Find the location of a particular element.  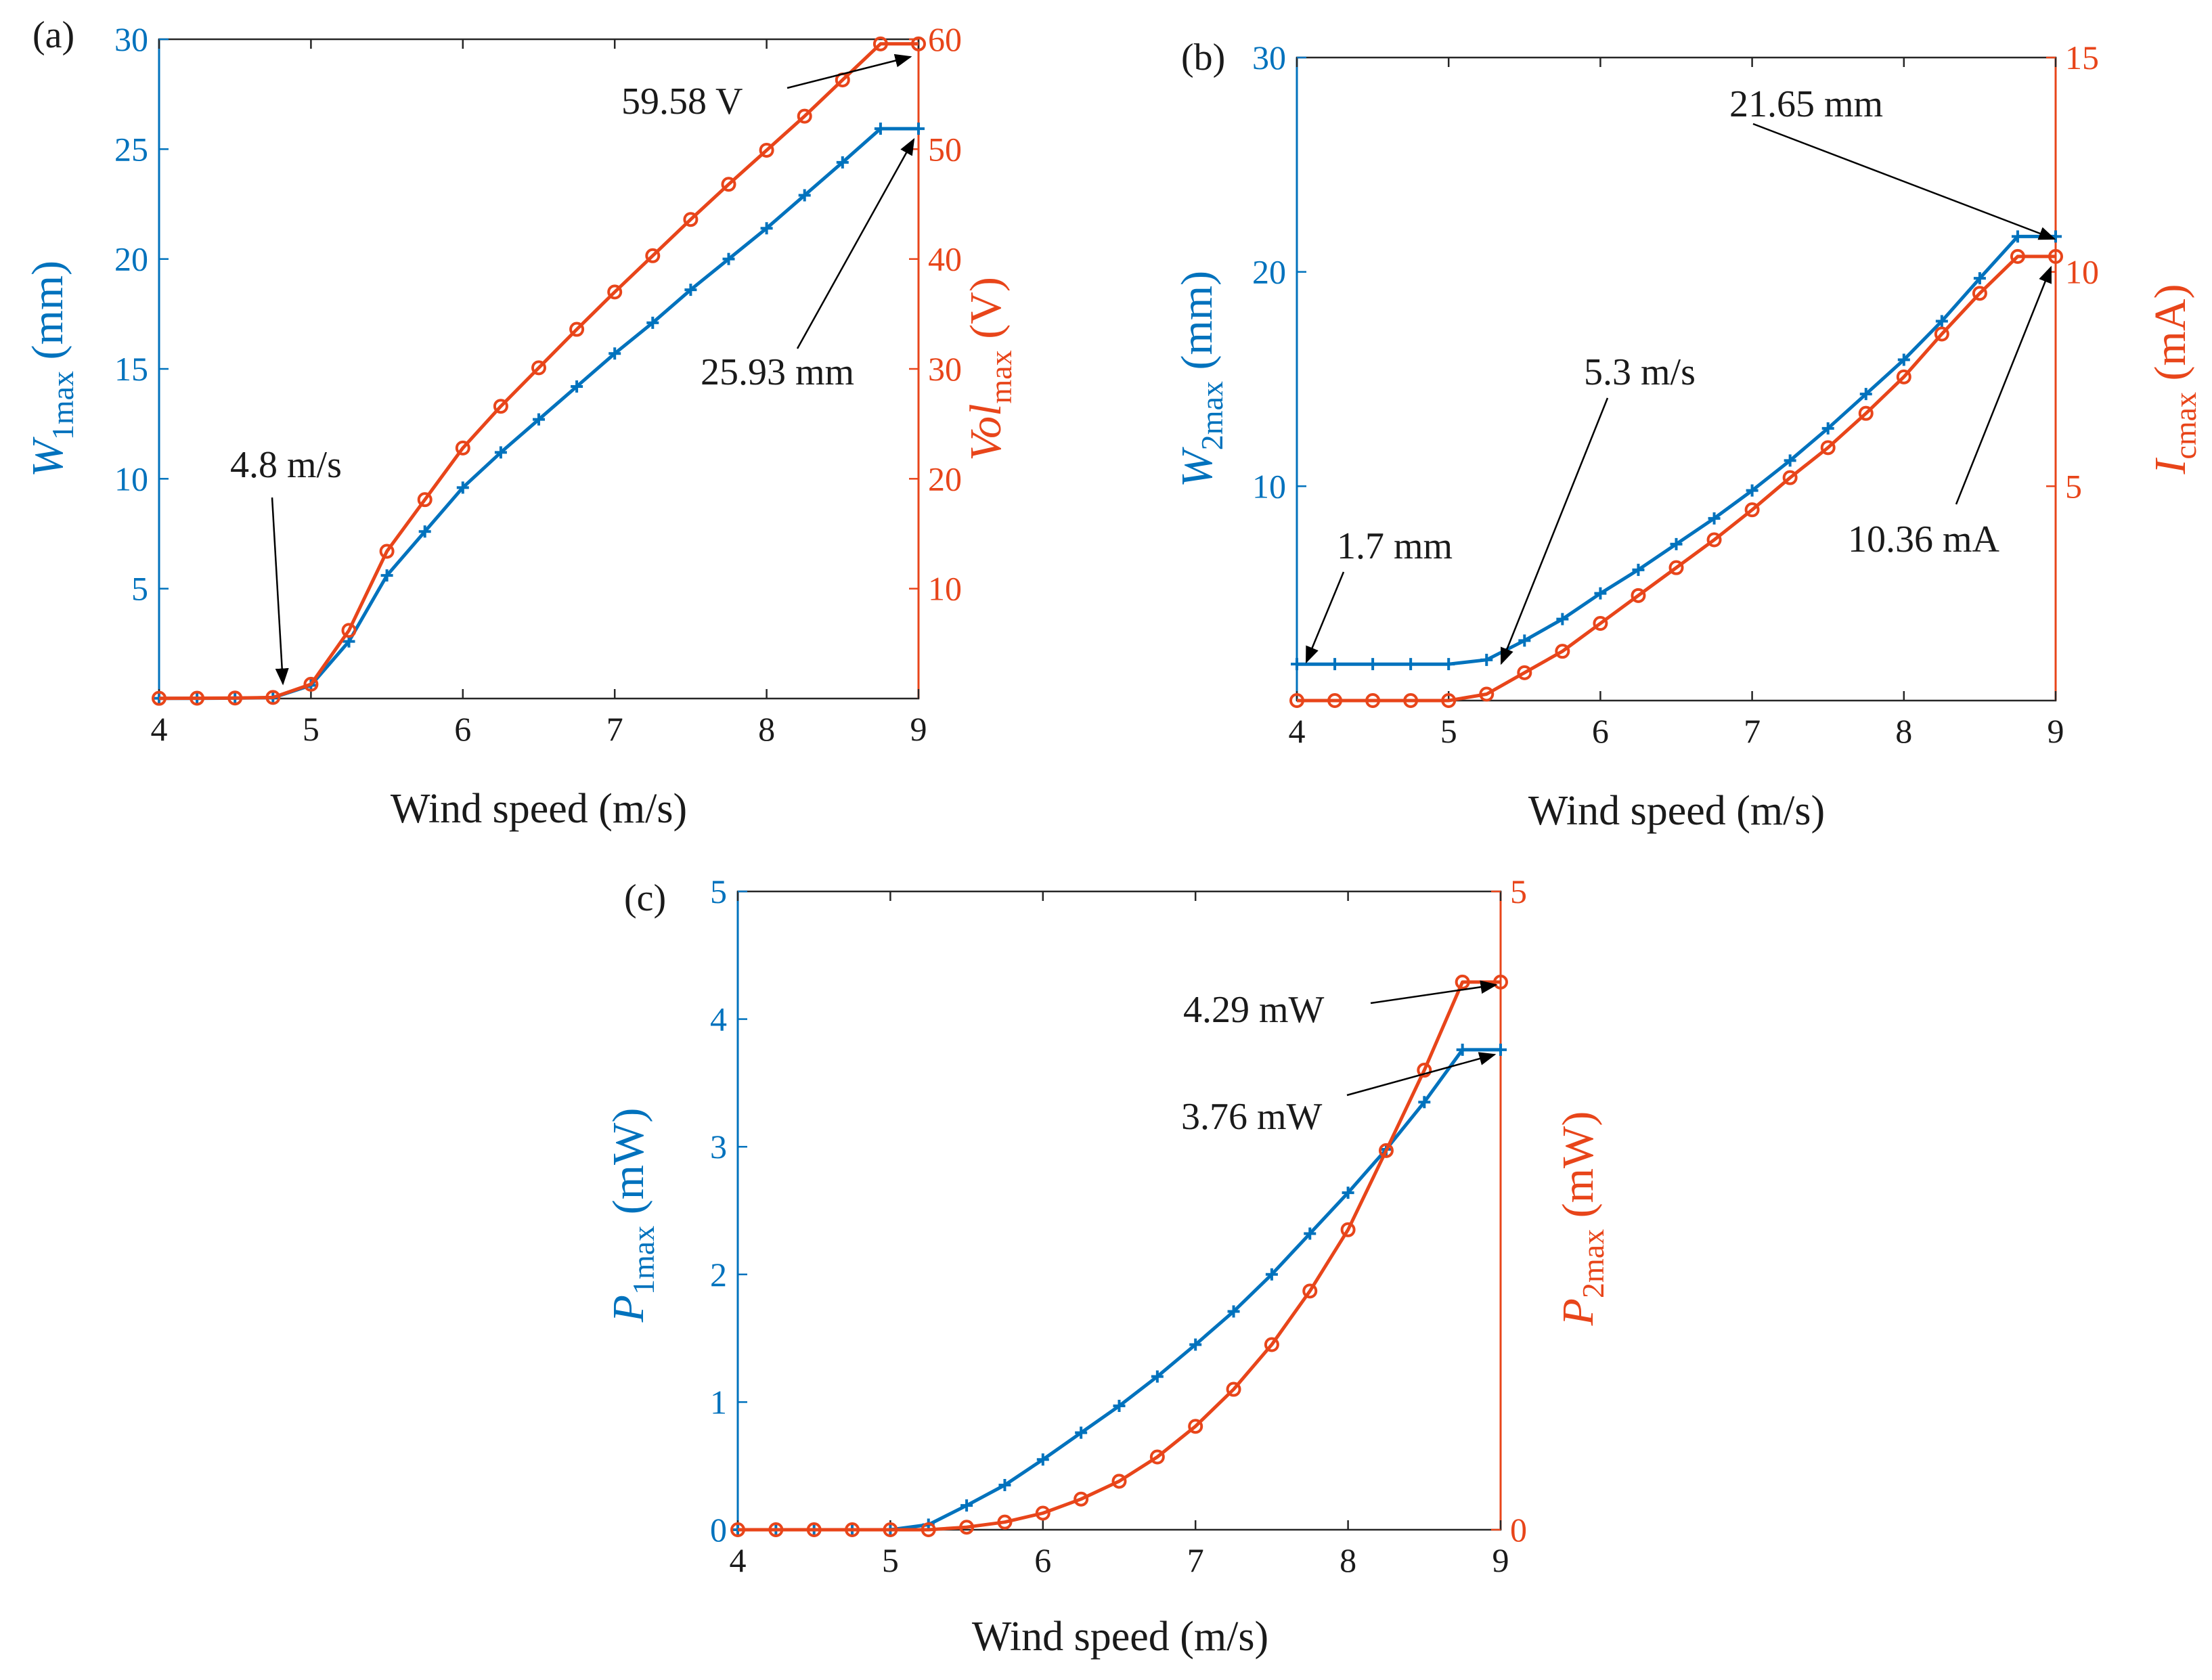

left-axis-title: W1max (mm) is located at coordinates (51, 369).